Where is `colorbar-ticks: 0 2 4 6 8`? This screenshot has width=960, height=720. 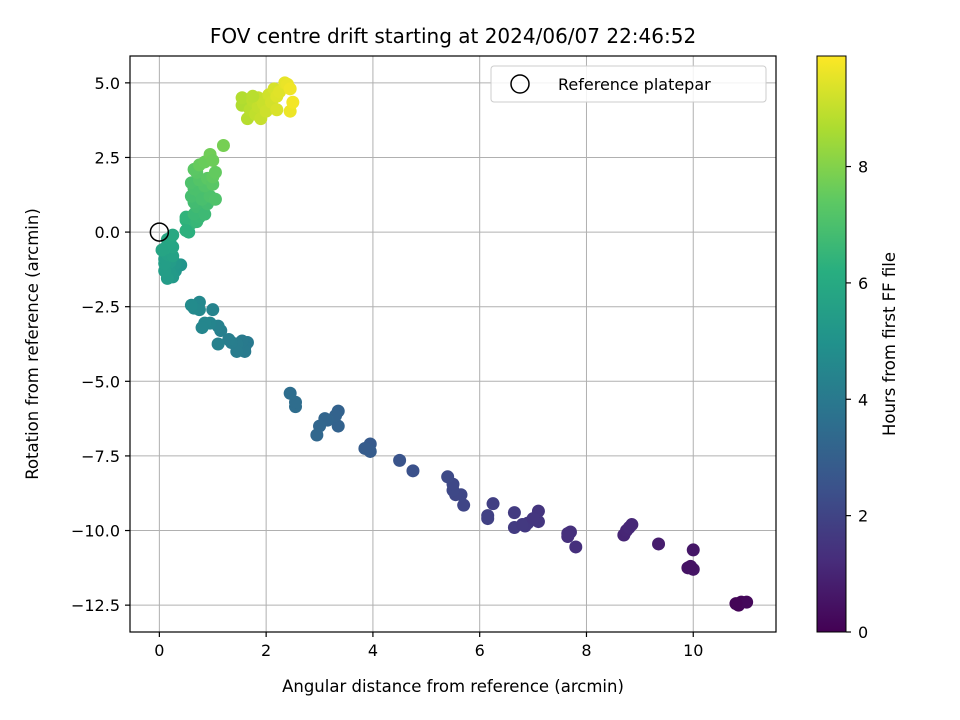 colorbar-ticks: 0 2 4 6 8 is located at coordinates (857, 400).